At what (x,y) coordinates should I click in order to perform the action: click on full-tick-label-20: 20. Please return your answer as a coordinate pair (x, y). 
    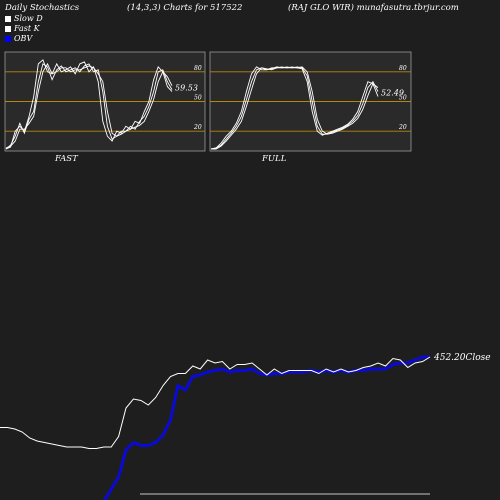
    Looking at the image, I should click on (402, 127).